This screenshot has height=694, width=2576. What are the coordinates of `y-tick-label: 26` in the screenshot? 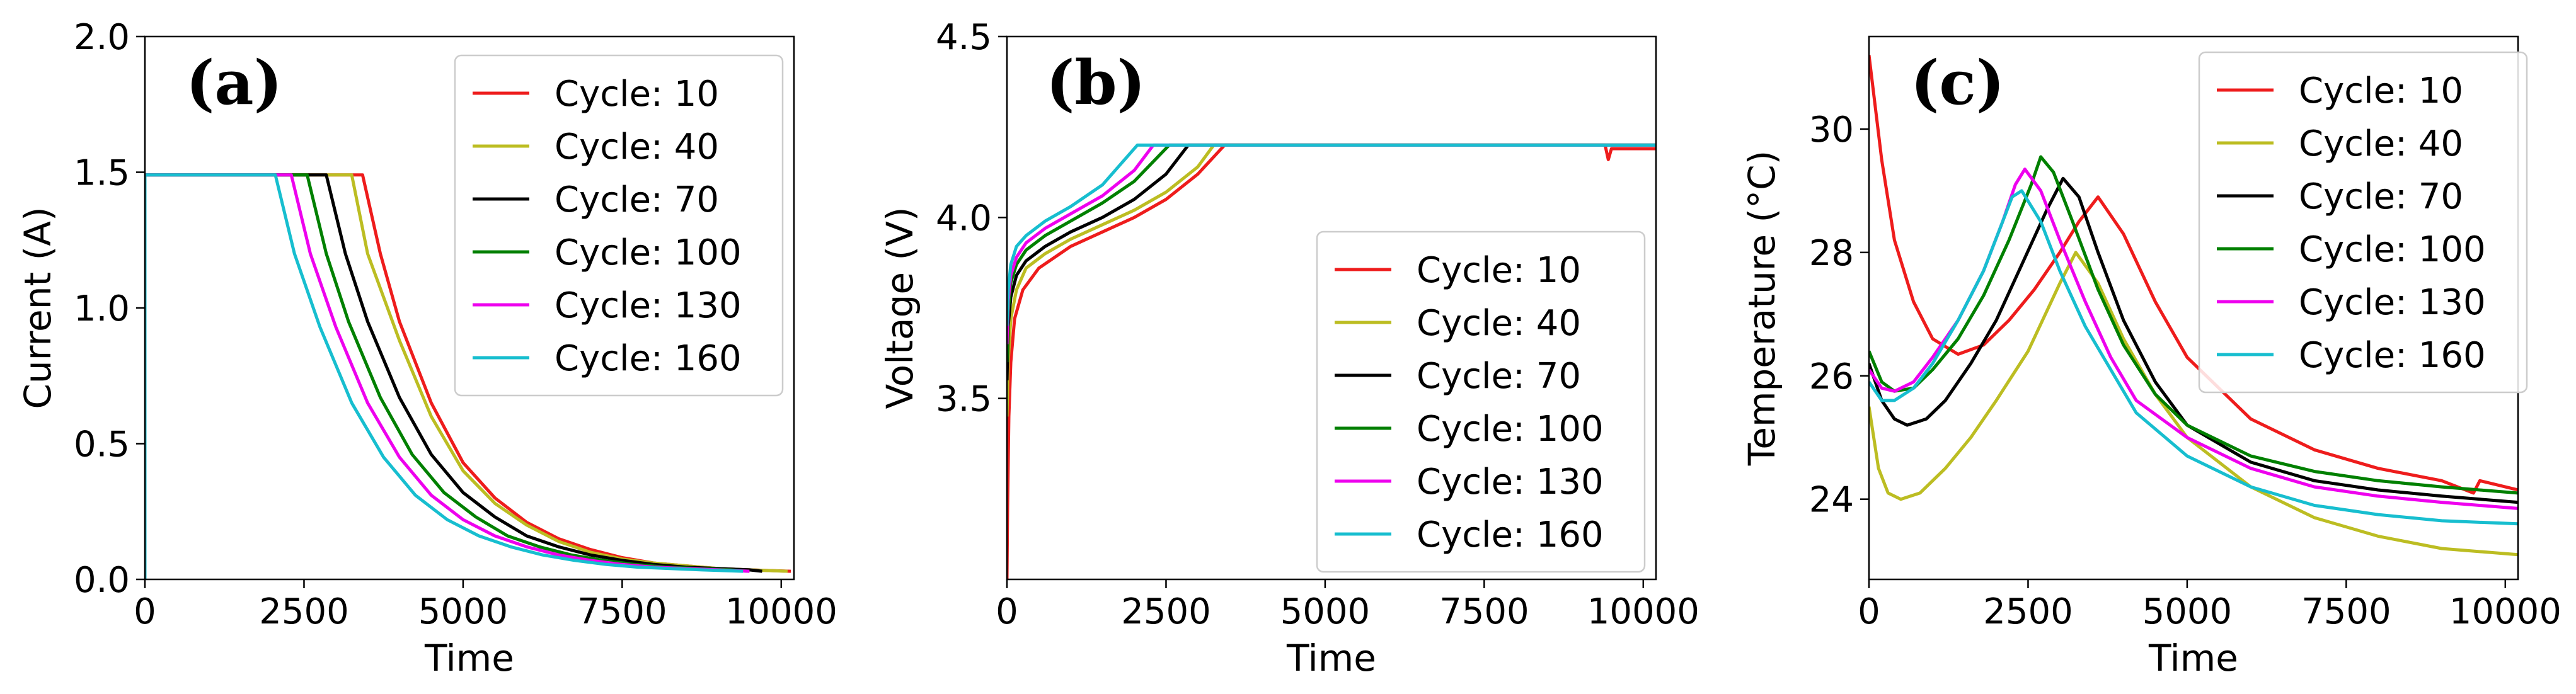 It's located at (1831, 377).